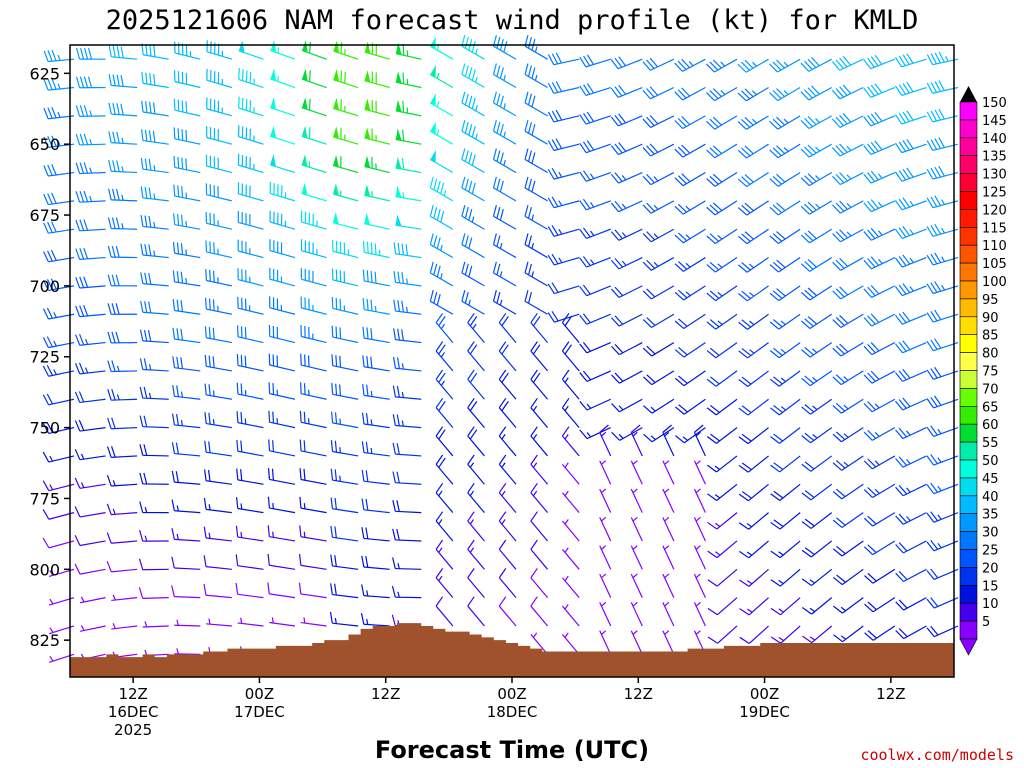 This screenshot has width=1024, height=768. Describe the element at coordinates (968, 433) in the screenshot. I see `colorbar-swatch` at that location.